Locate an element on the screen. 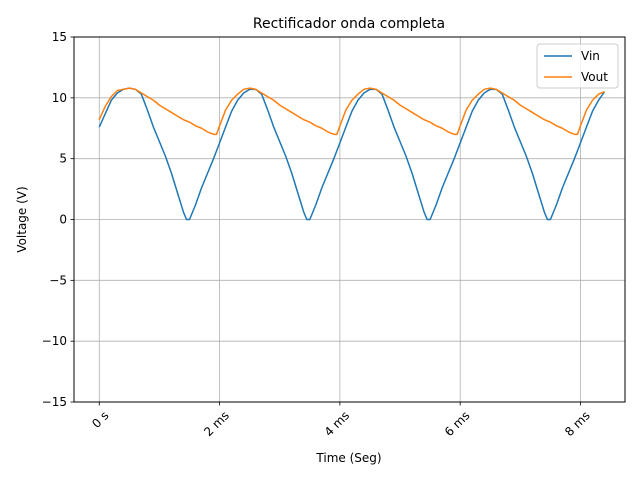 Image resolution: width=640 pixels, height=480 pixels. legend-label: Vin is located at coordinates (590, 56).